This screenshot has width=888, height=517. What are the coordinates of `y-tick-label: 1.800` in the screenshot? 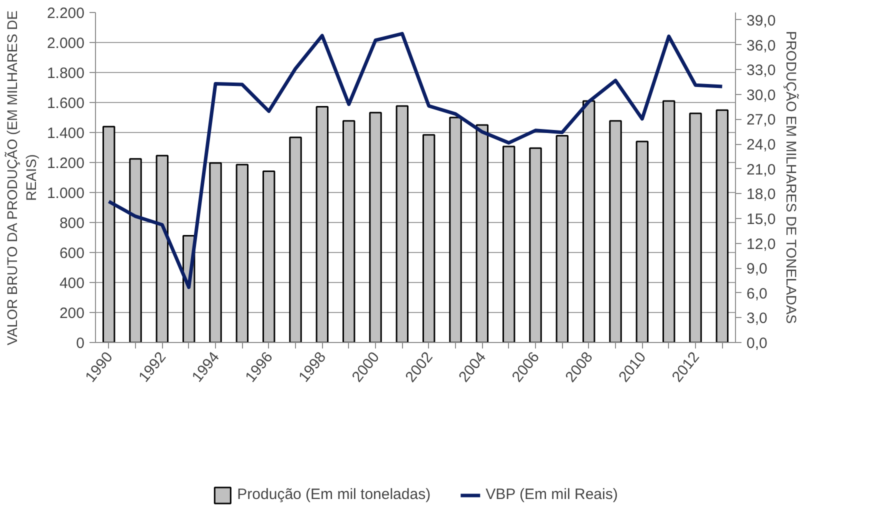 It's located at (65, 73).